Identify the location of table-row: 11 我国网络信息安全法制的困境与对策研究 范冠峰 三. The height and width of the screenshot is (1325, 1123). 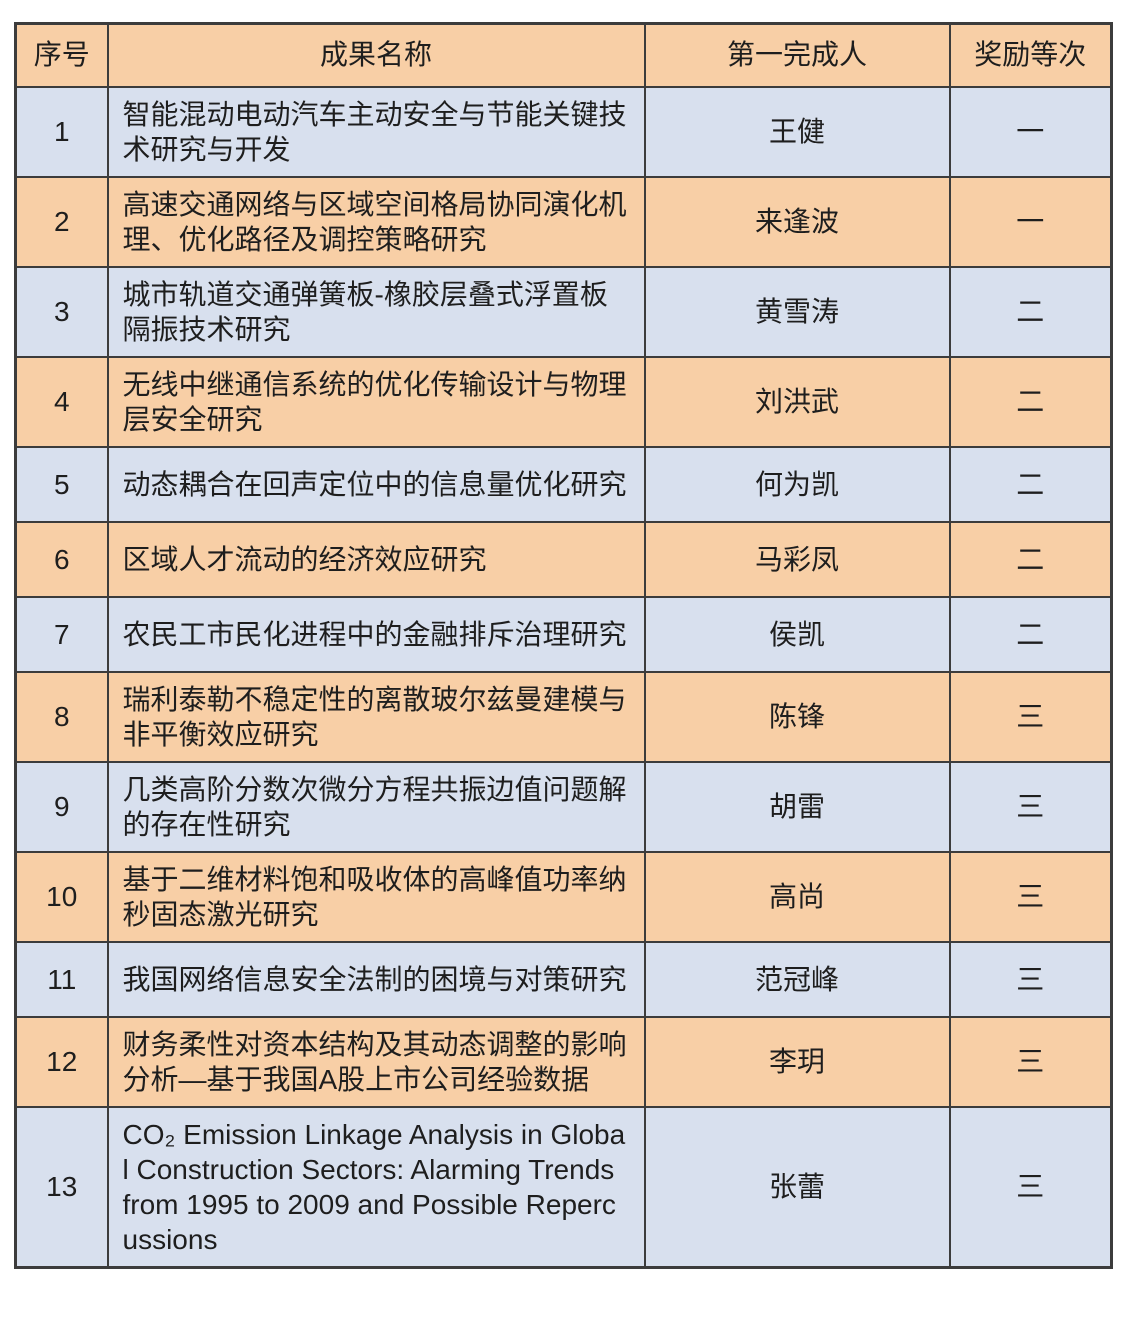
(563, 979).